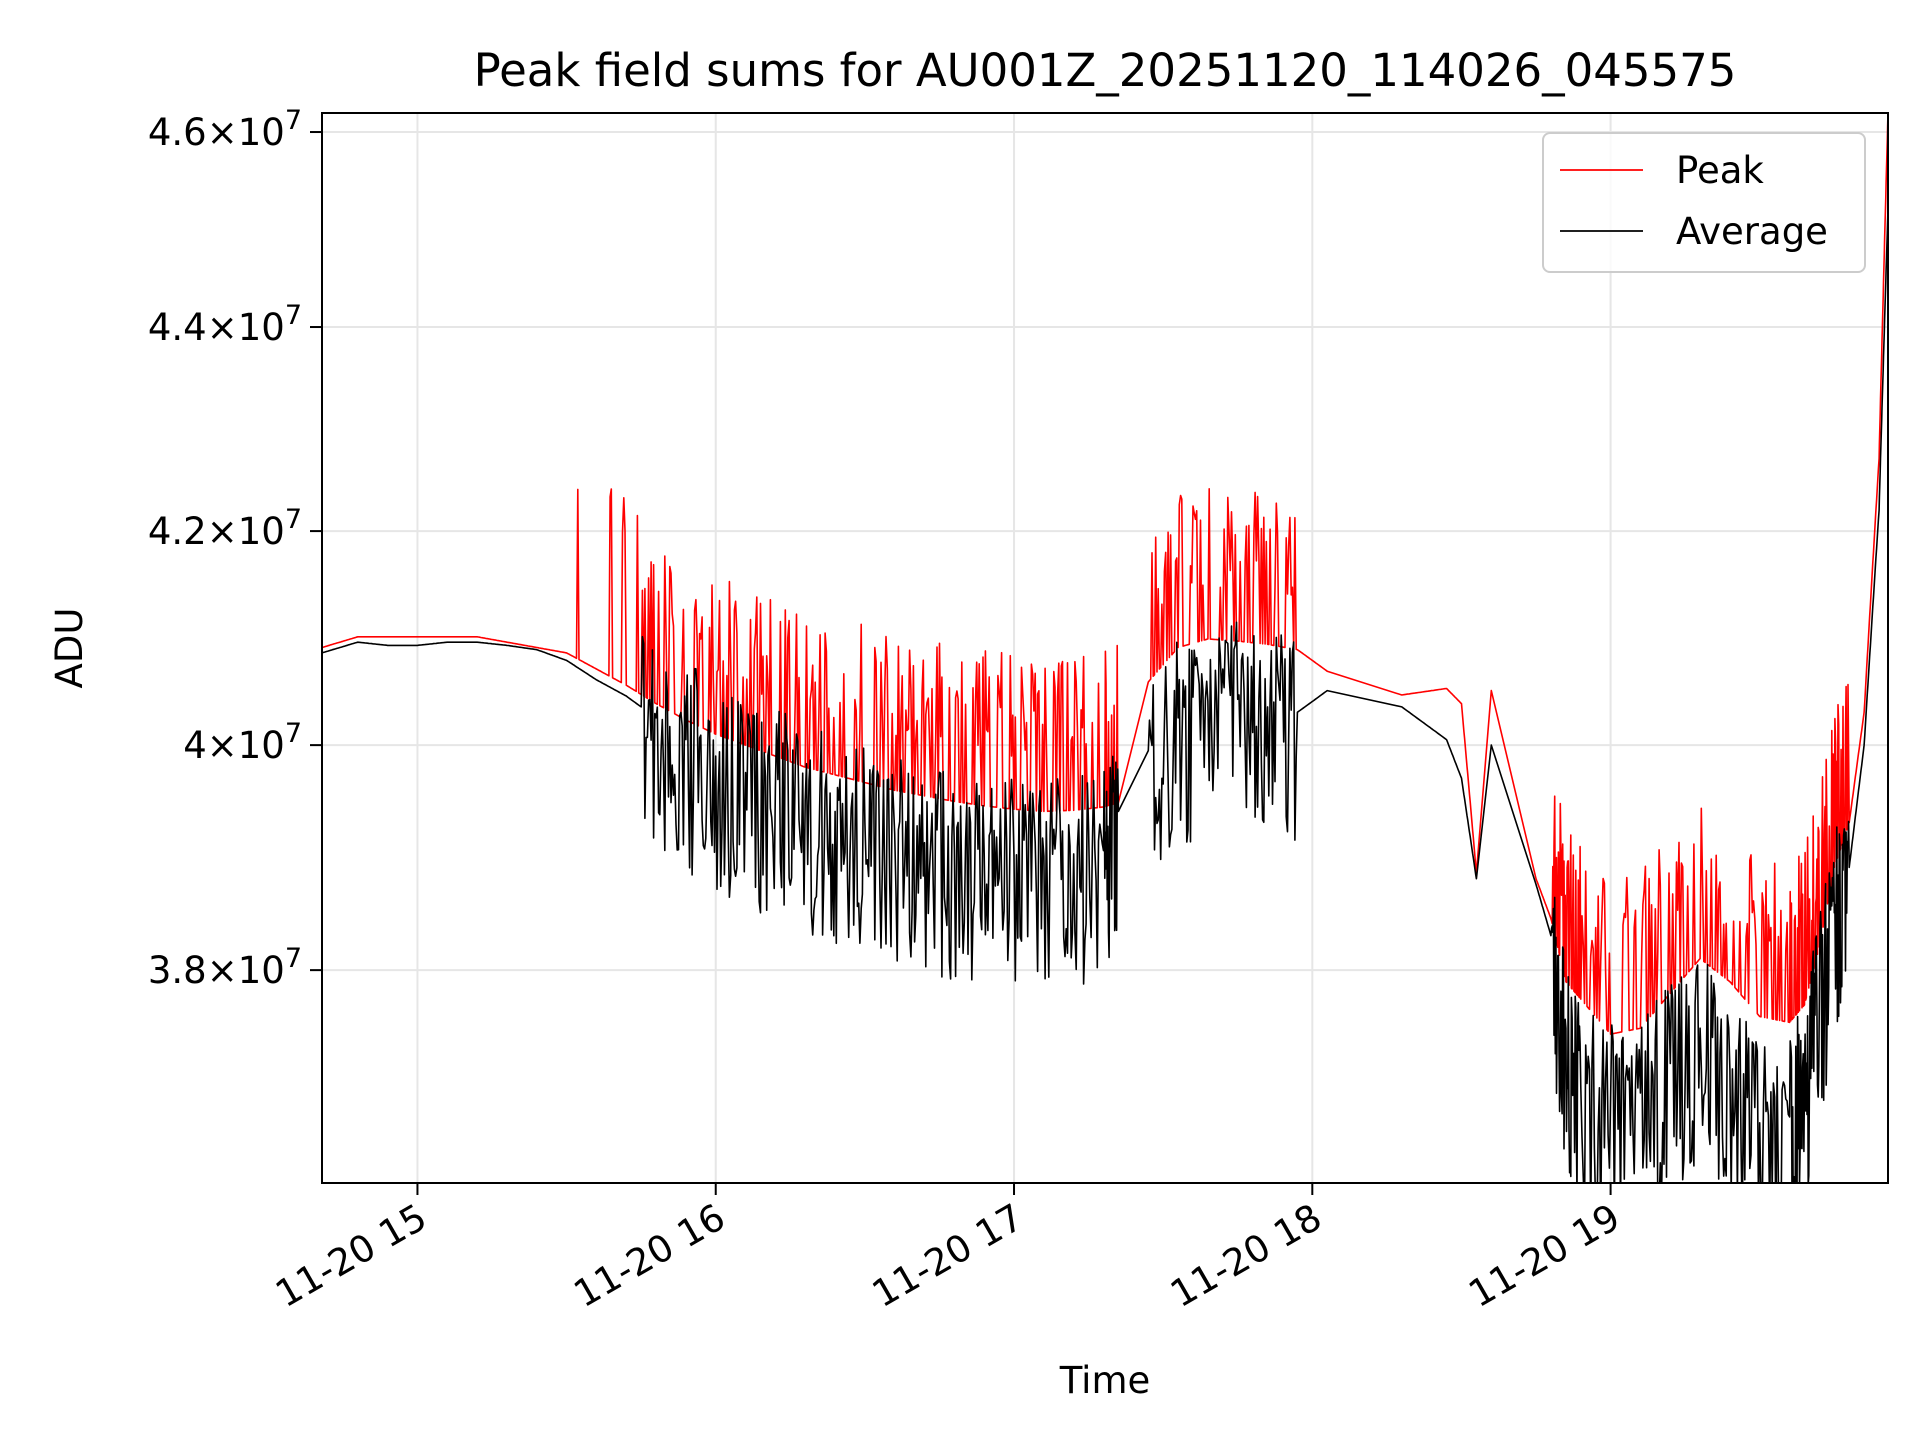  What do you see at coordinates (225, 528) in the screenshot?
I see `y-tick-label: 4.2×107` at bounding box center [225, 528].